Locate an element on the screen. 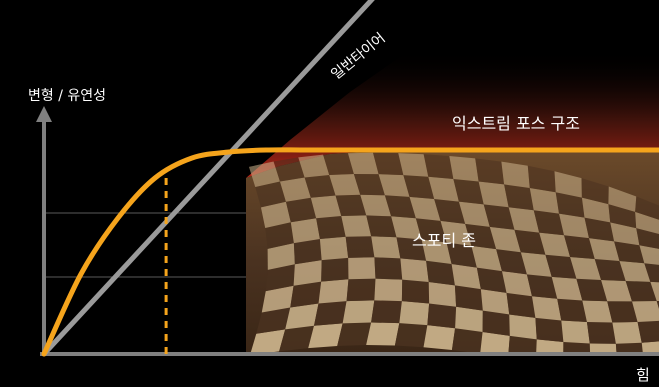  extreme-zone-label: 익스트림 포스 구조 is located at coordinates (516, 123).